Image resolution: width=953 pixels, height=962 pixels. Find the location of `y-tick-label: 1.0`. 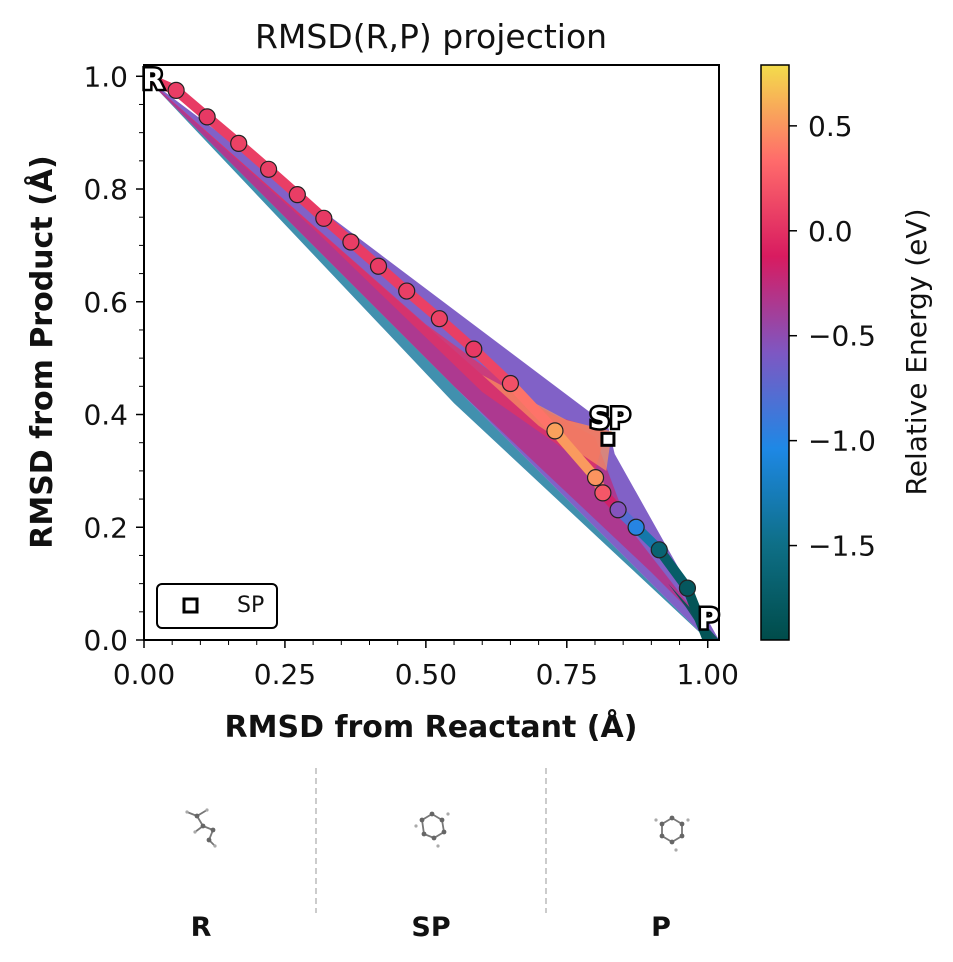

y-tick-label: 1.0 is located at coordinates (105, 76).